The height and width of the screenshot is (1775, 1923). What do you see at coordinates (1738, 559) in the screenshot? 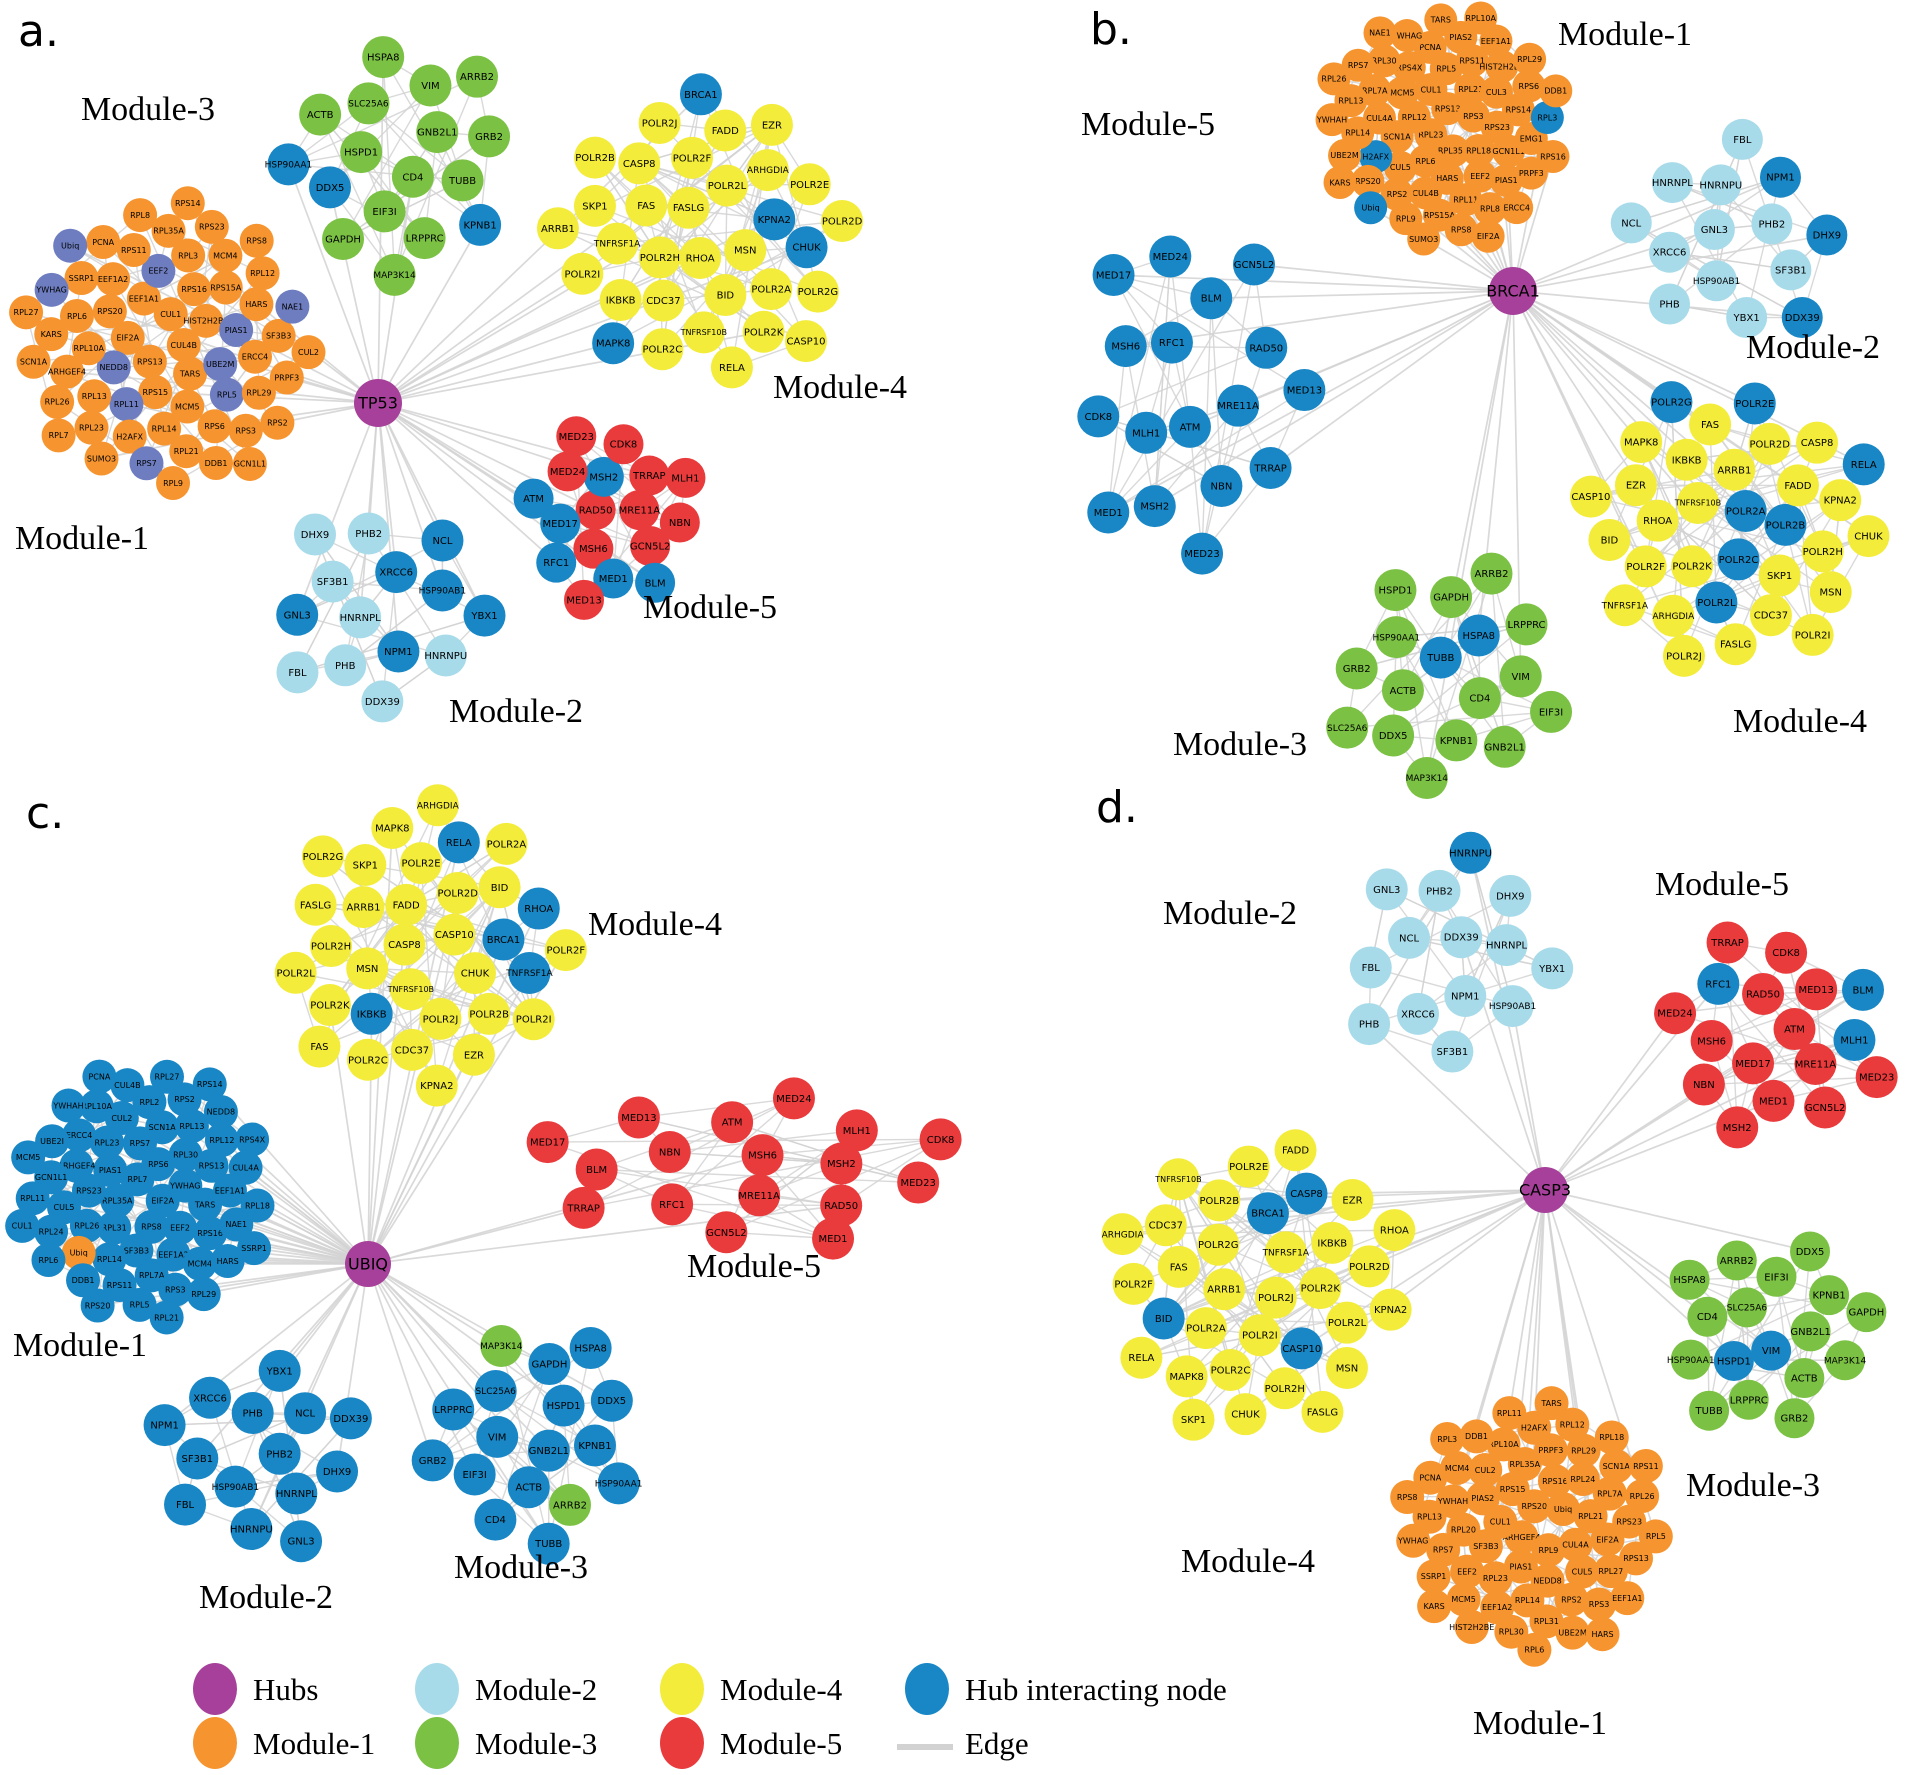
I see `node-polr2c` at bounding box center [1738, 559].